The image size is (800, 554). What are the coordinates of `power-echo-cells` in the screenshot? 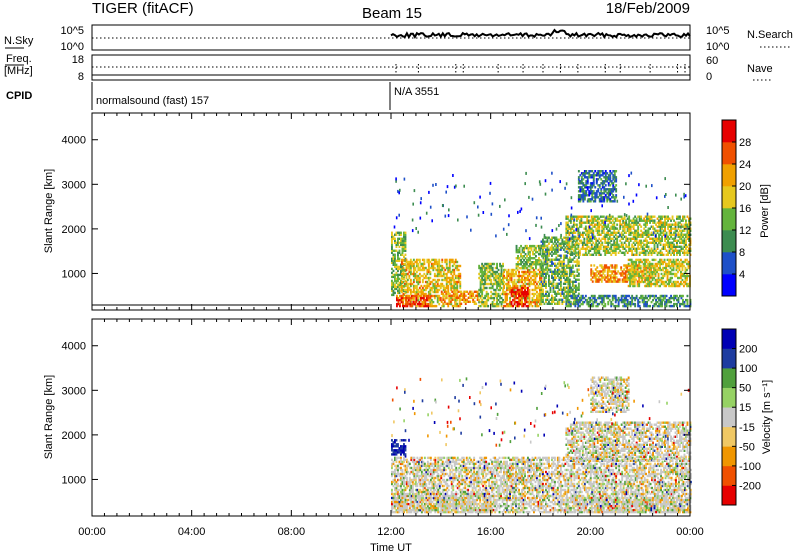 It's located at (541, 239).